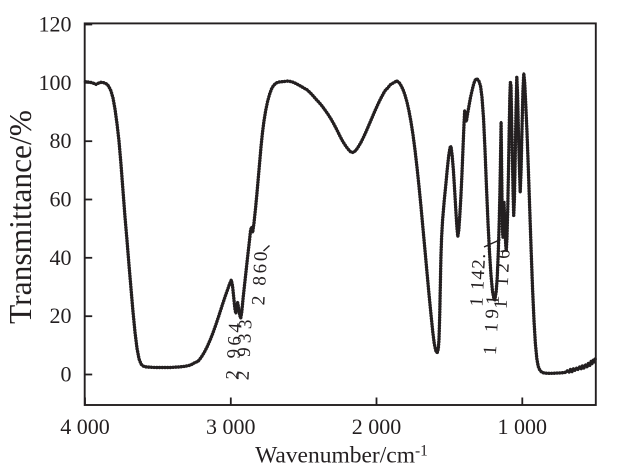  Describe the element at coordinates (61, 315) in the screenshot. I see `svg-text: 20` at that location.